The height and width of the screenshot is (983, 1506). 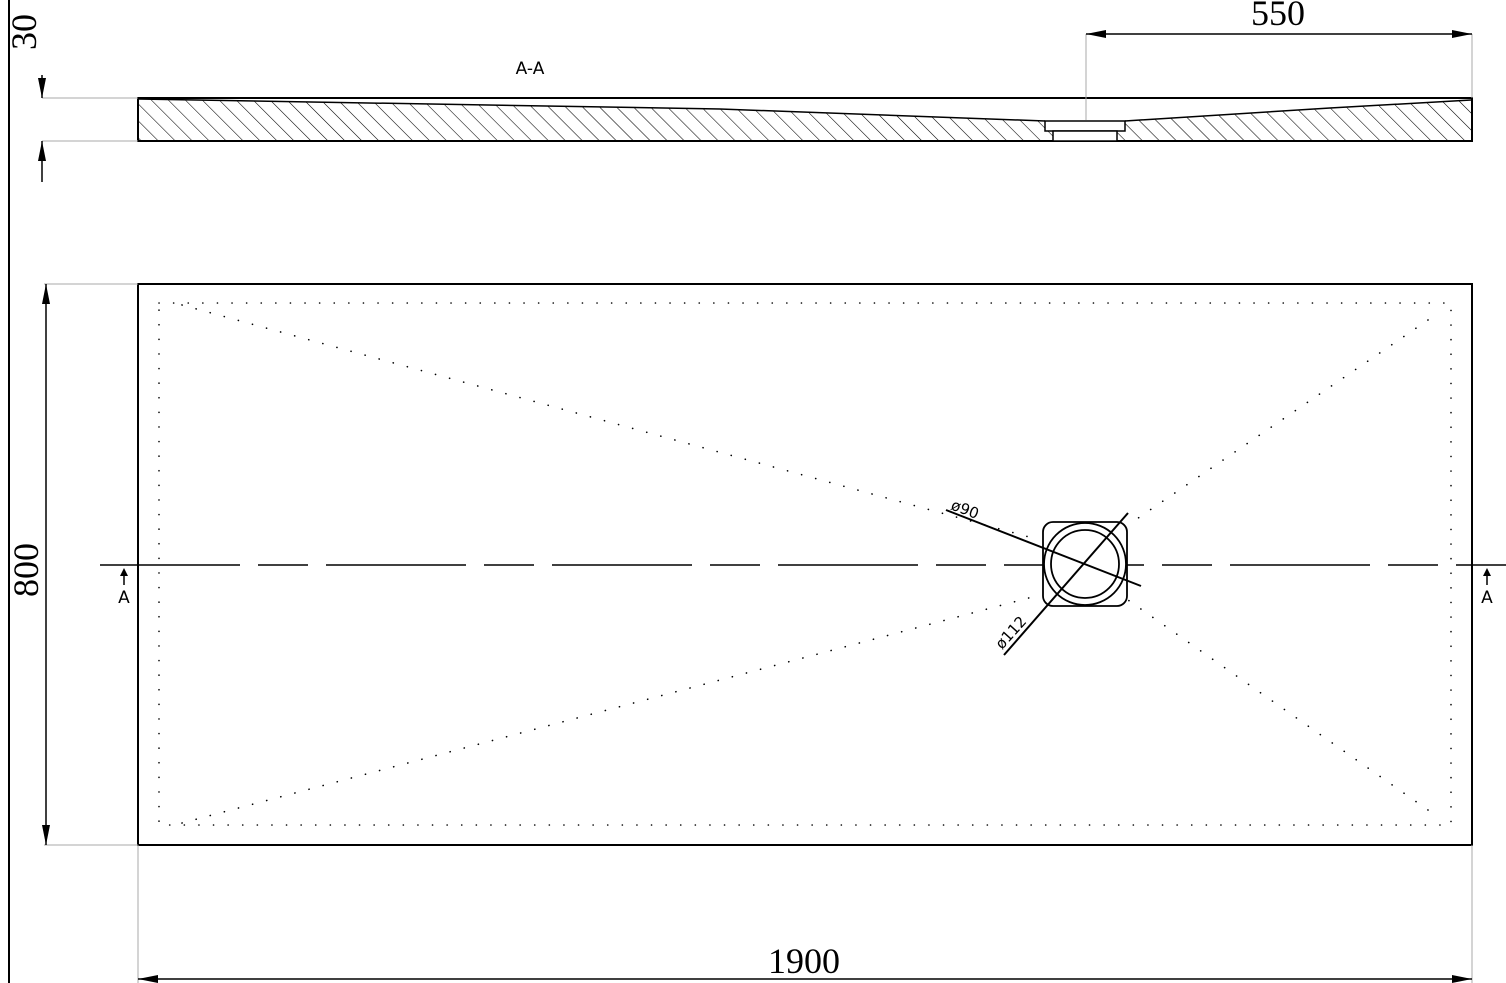 I want to click on dim-thickness: 30, so click(x=71, y=98).